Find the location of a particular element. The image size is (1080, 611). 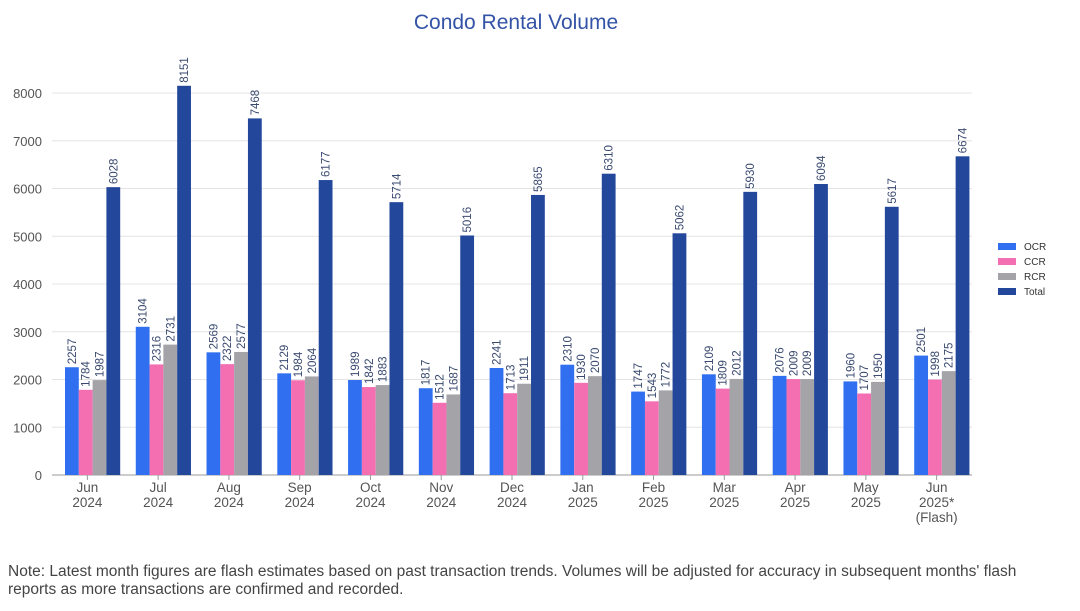

chart-title: Condo Rental Volume is located at coordinates (516, 22).